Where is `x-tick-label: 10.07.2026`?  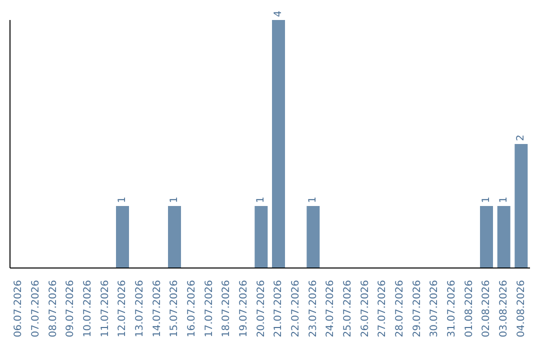 x-tick-label: 10.07.2026 is located at coordinates (88, 309).